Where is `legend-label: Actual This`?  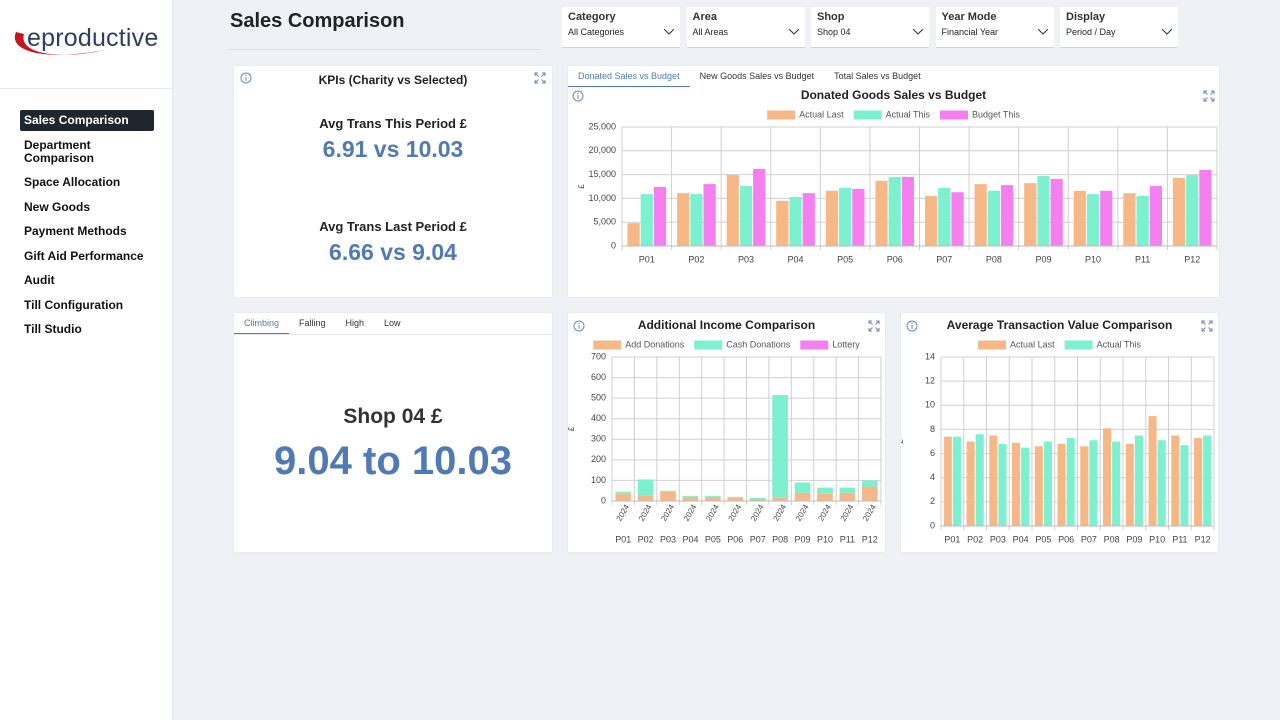 legend-label: Actual This is located at coordinates (1119, 344).